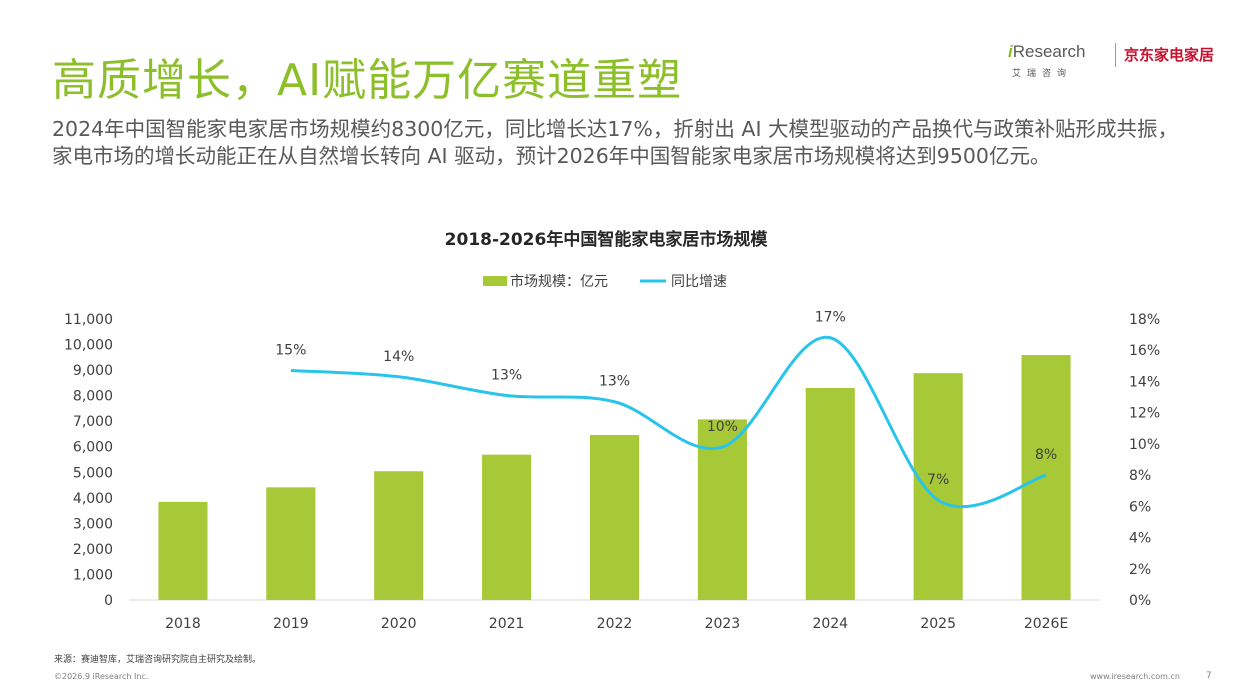 The height and width of the screenshot is (697, 1240). I want to click on growth-rate-data-label: 8%, so click(1046, 455).